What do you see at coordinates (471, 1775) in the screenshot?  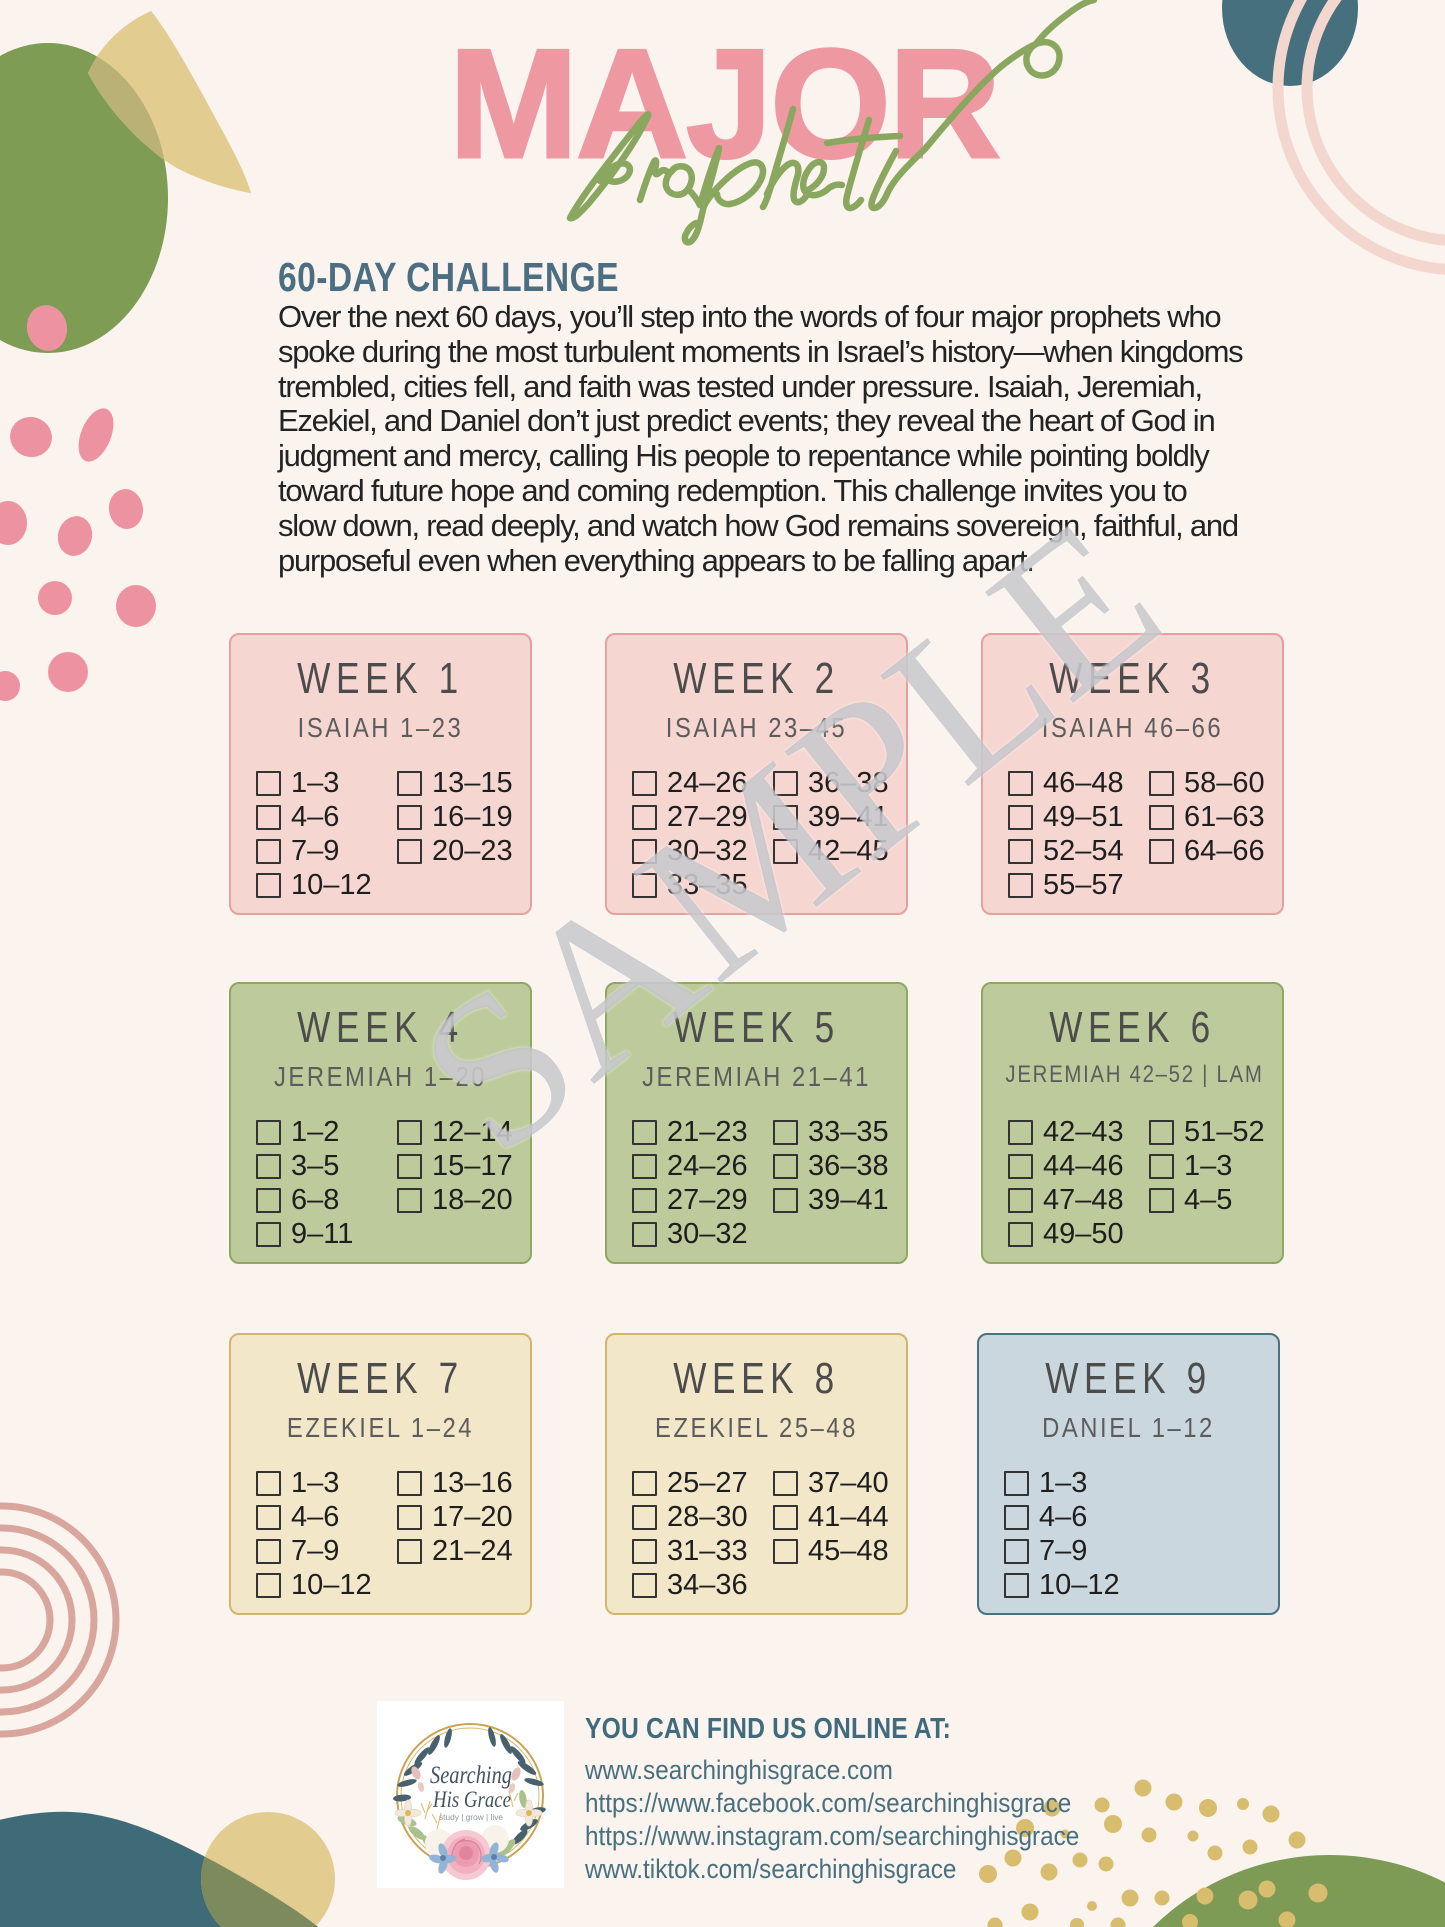 I see `svg-text: Searching` at bounding box center [471, 1775].